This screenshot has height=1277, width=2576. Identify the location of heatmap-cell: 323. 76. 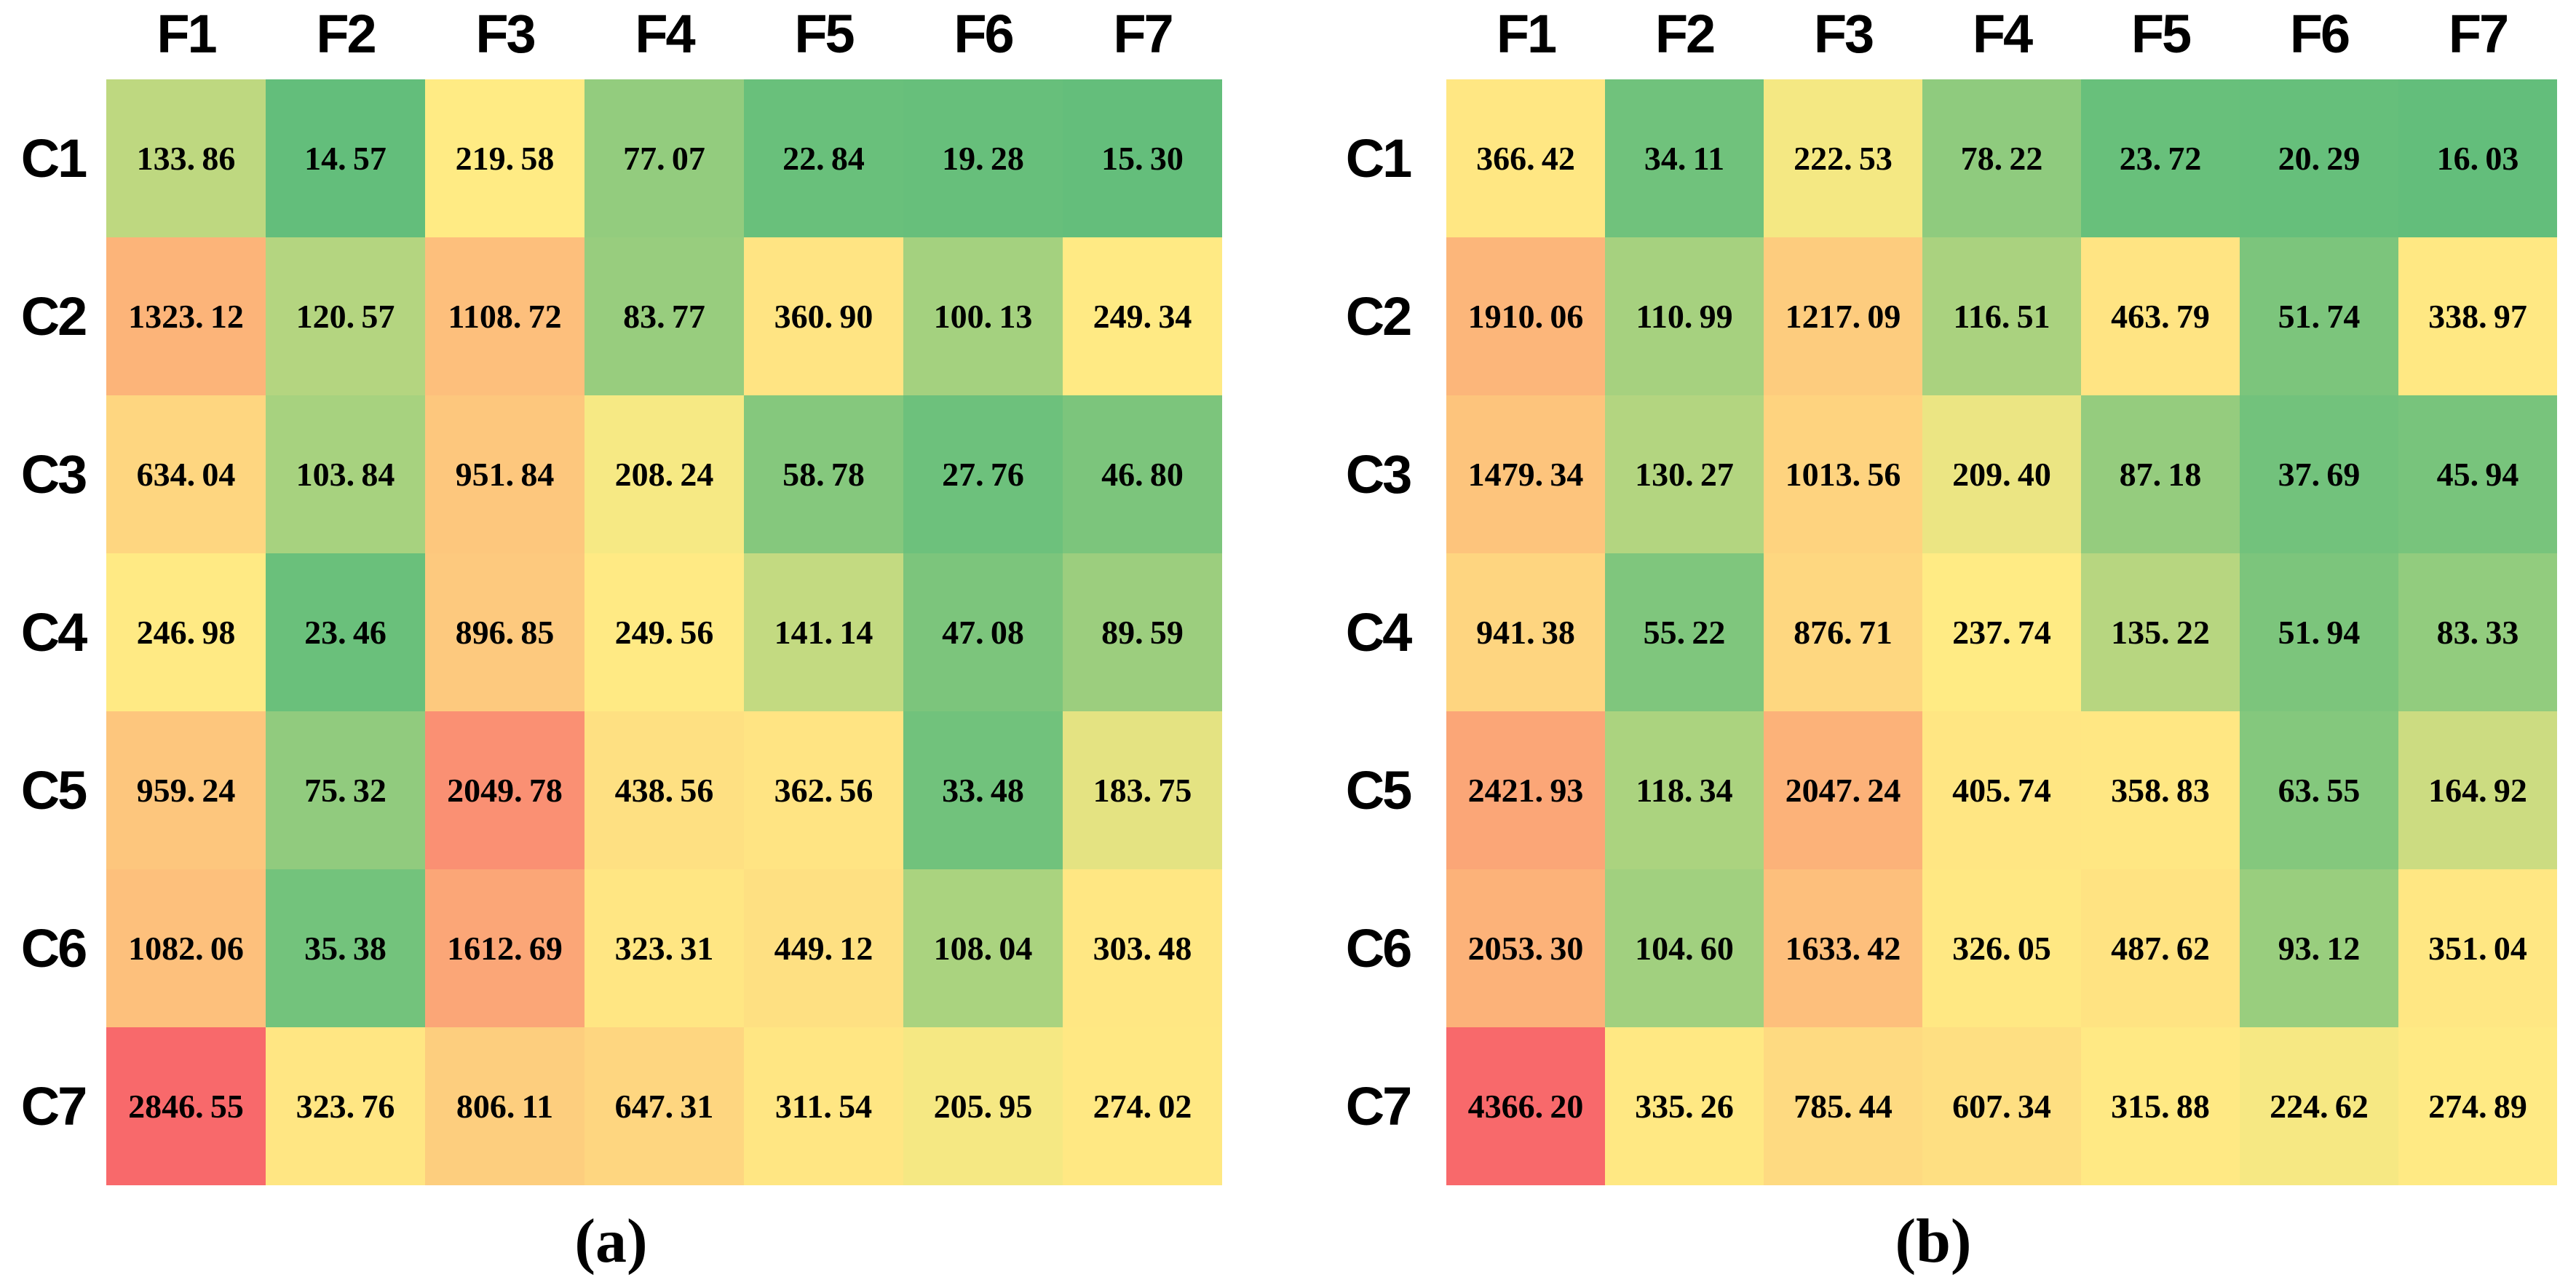
(345, 1106).